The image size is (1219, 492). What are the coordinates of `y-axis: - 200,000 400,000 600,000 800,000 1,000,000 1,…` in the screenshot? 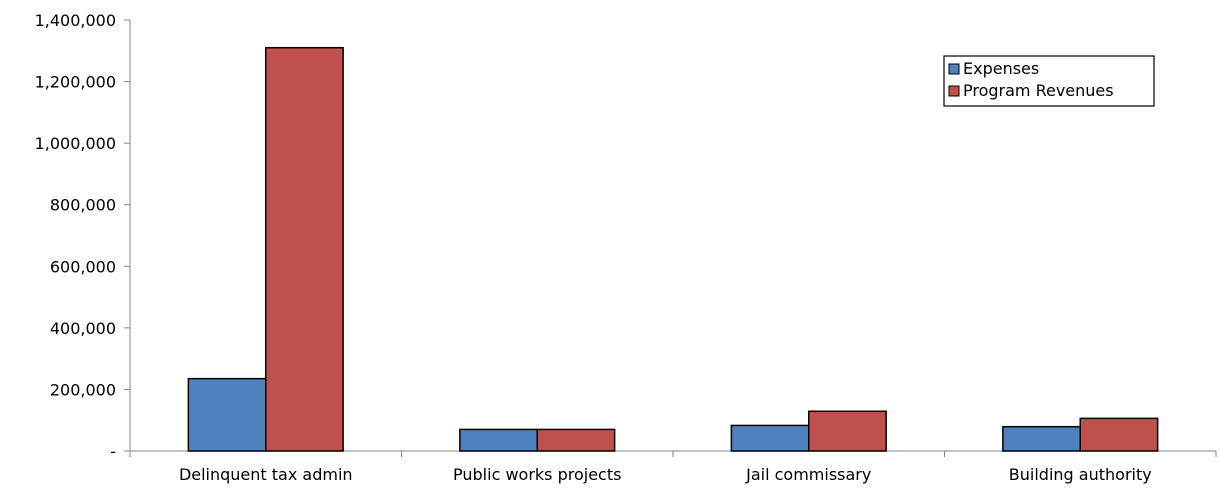 It's located at (82, 236).